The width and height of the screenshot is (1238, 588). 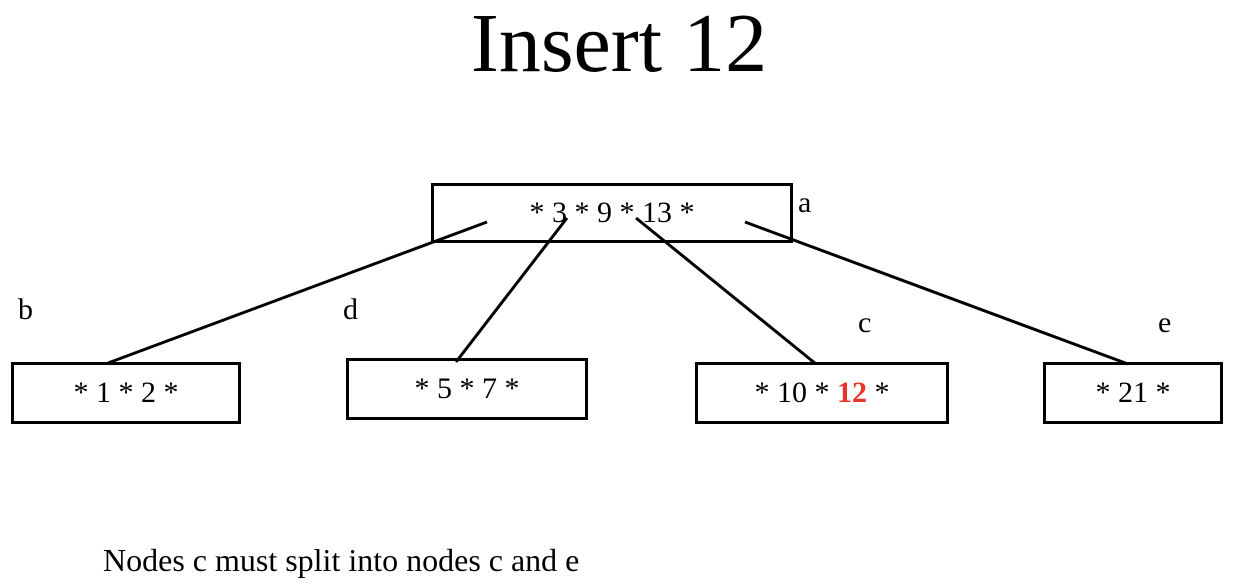 What do you see at coordinates (297, 292) in the screenshot?
I see `edge-a-b` at bounding box center [297, 292].